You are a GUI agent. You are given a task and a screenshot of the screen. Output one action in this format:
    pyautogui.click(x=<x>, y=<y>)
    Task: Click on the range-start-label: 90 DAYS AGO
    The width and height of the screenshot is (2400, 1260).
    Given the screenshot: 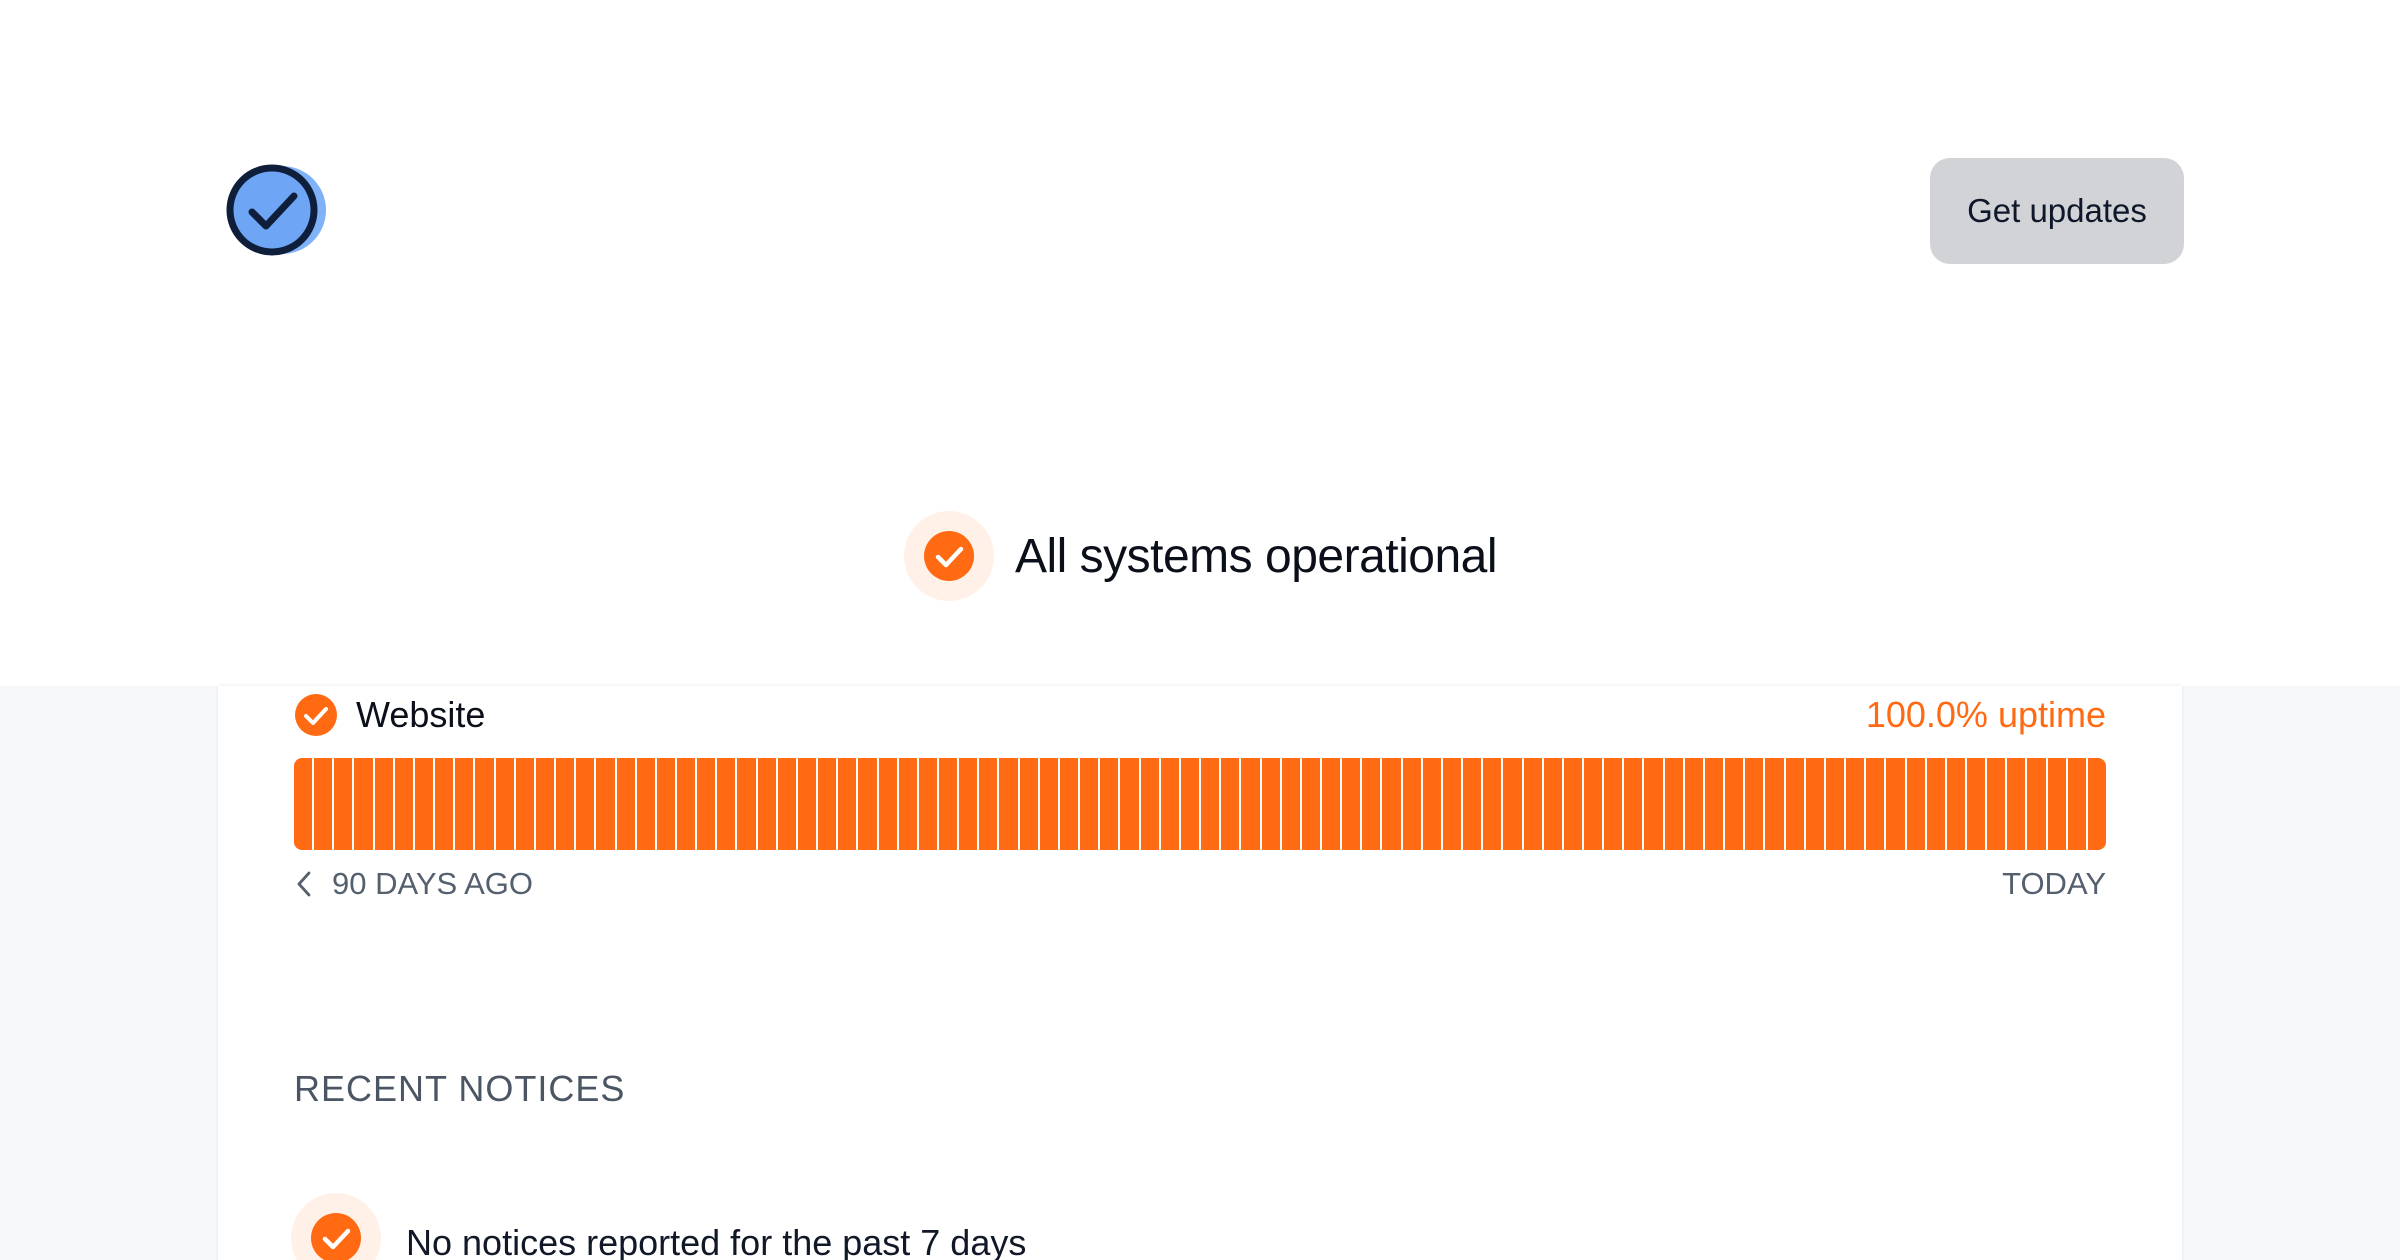 What is the action you would take?
    pyautogui.click(x=433, y=883)
    